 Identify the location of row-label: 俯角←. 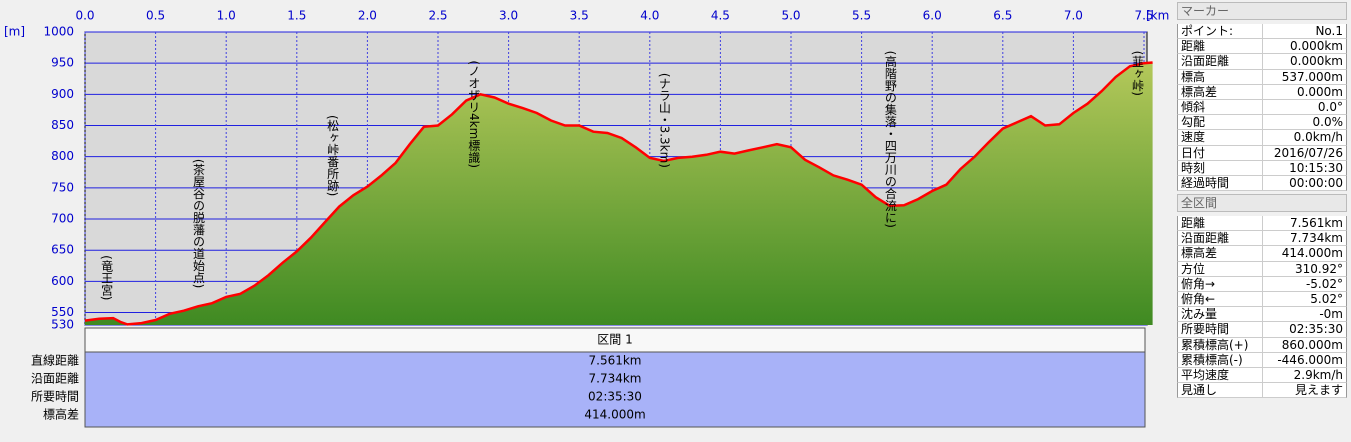
(1198, 298).